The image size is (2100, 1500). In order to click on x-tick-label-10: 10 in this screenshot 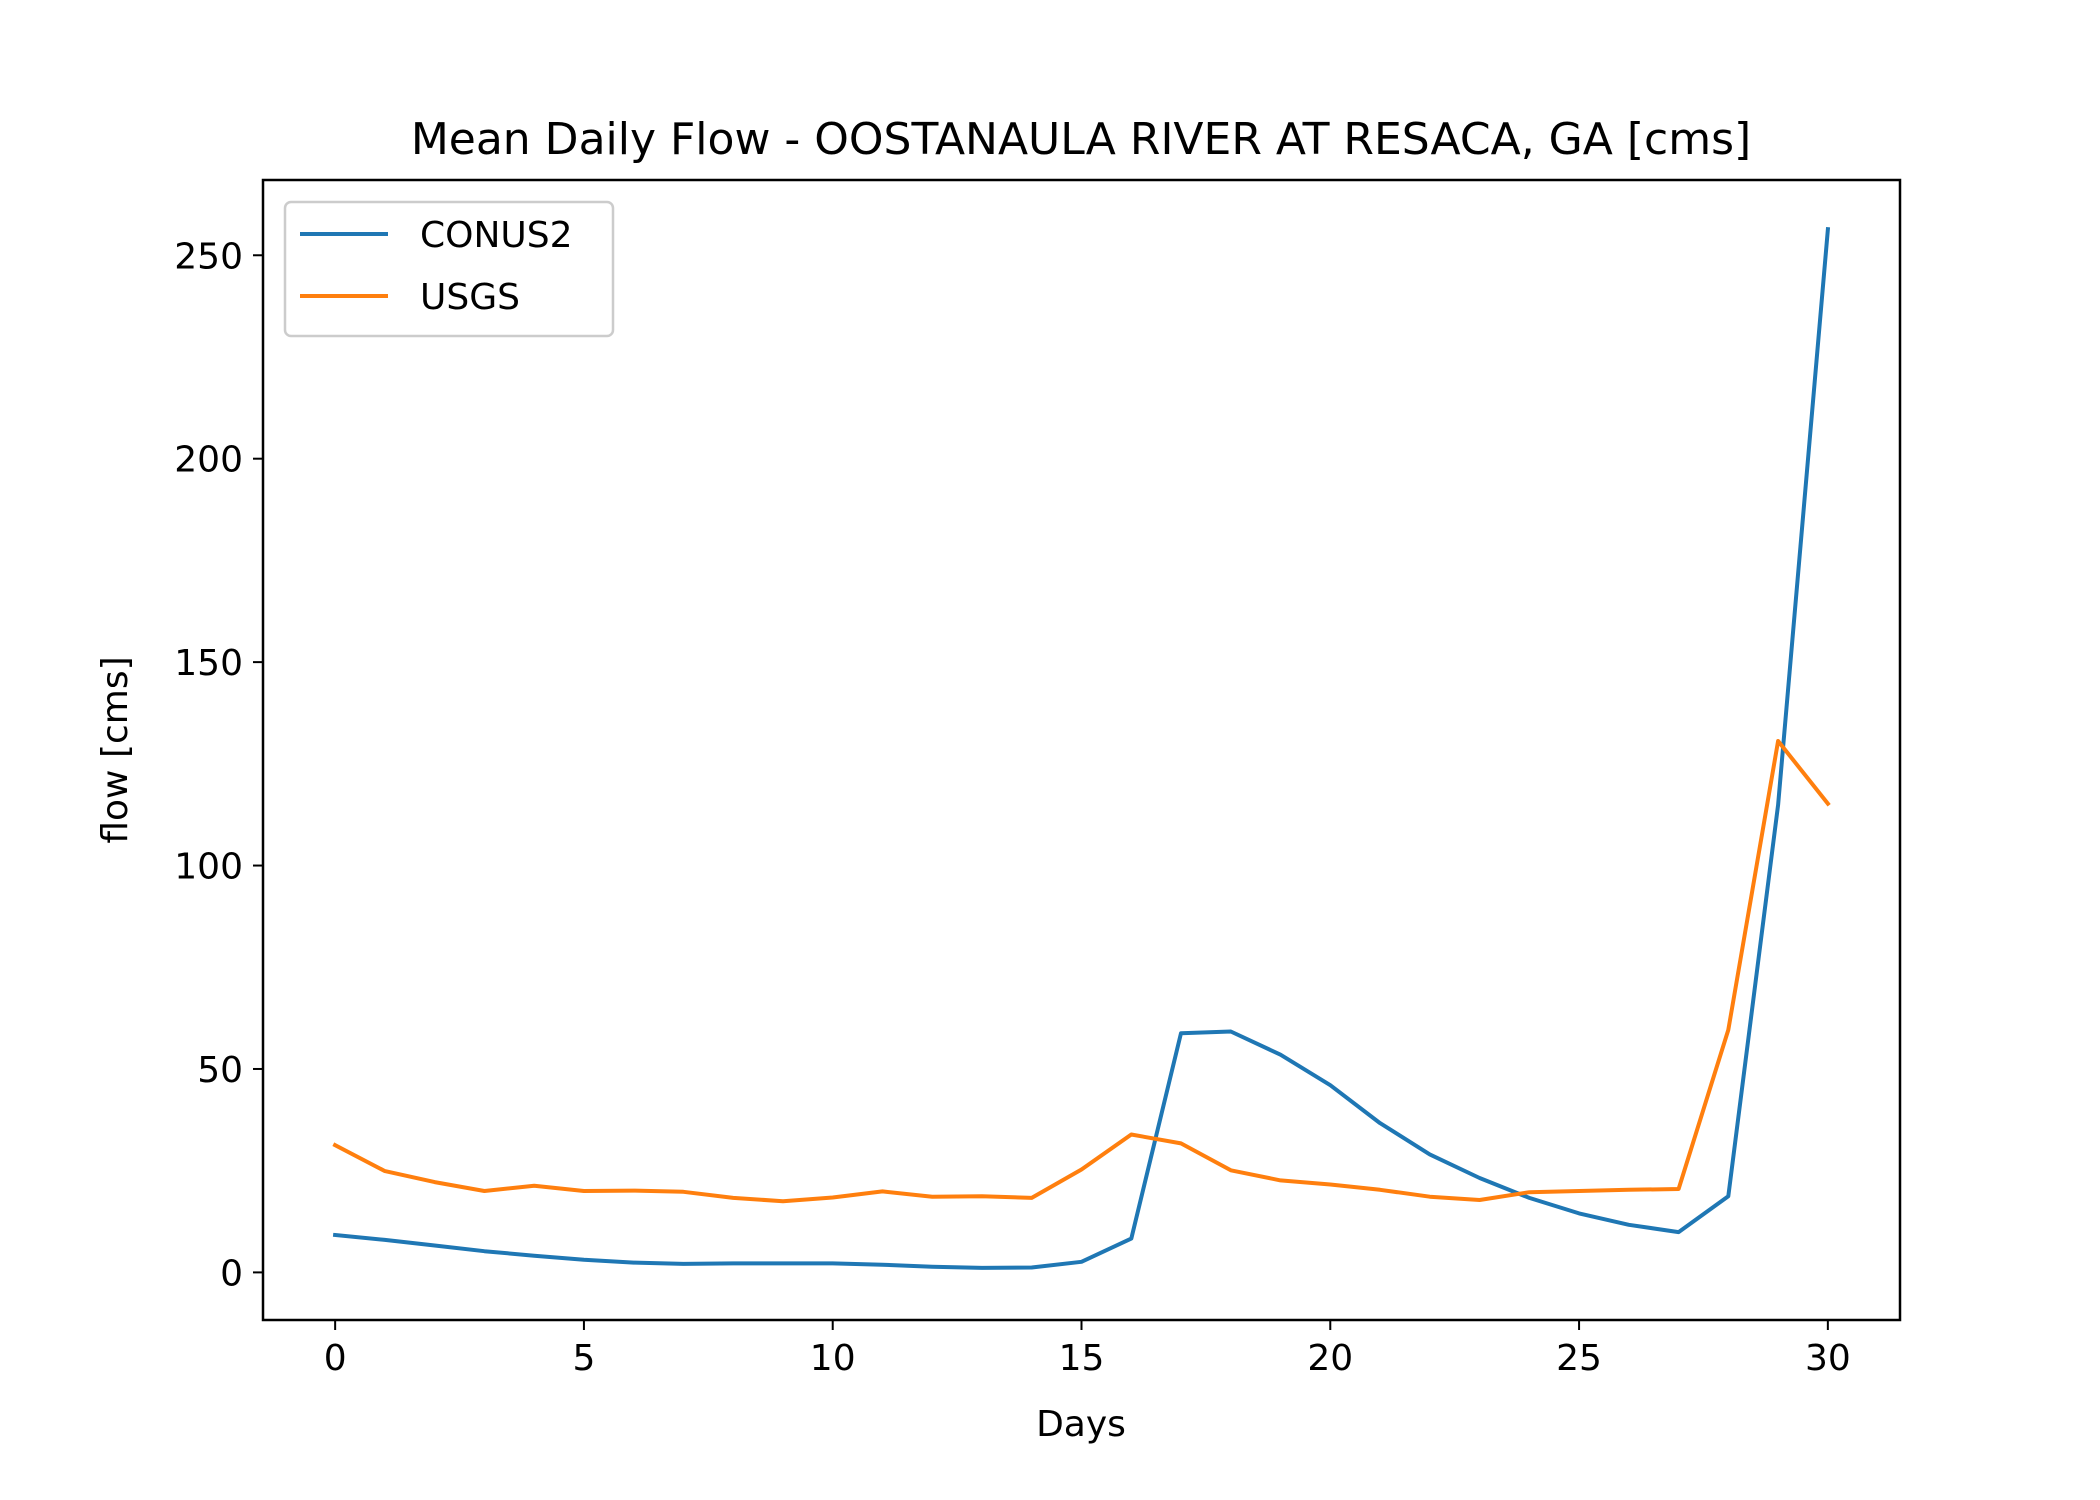, I will do `click(833, 1358)`.